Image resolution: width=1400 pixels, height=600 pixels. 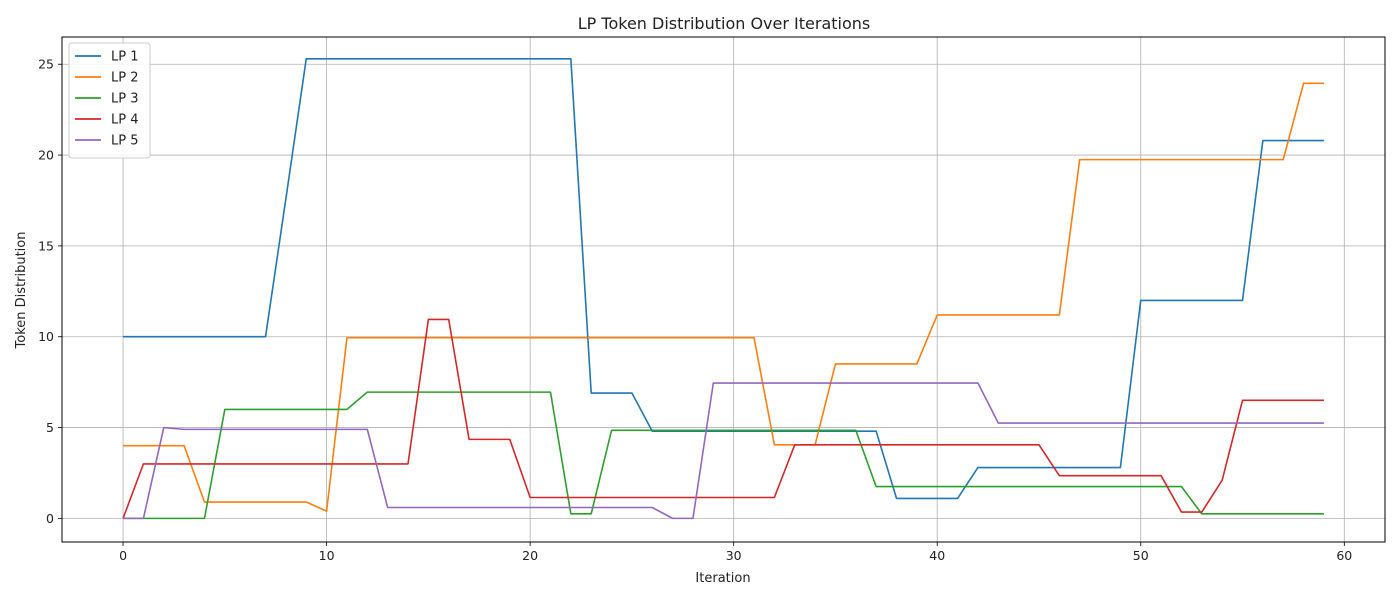 What do you see at coordinates (123, 555) in the screenshot?
I see `x-tick-label: 0` at bounding box center [123, 555].